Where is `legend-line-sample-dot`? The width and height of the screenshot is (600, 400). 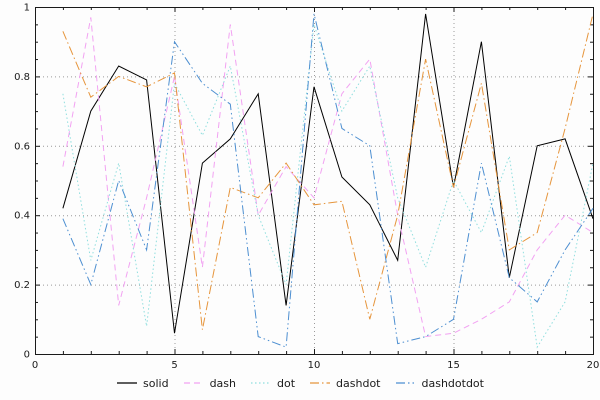 legend-line-sample-dot is located at coordinates (261, 383).